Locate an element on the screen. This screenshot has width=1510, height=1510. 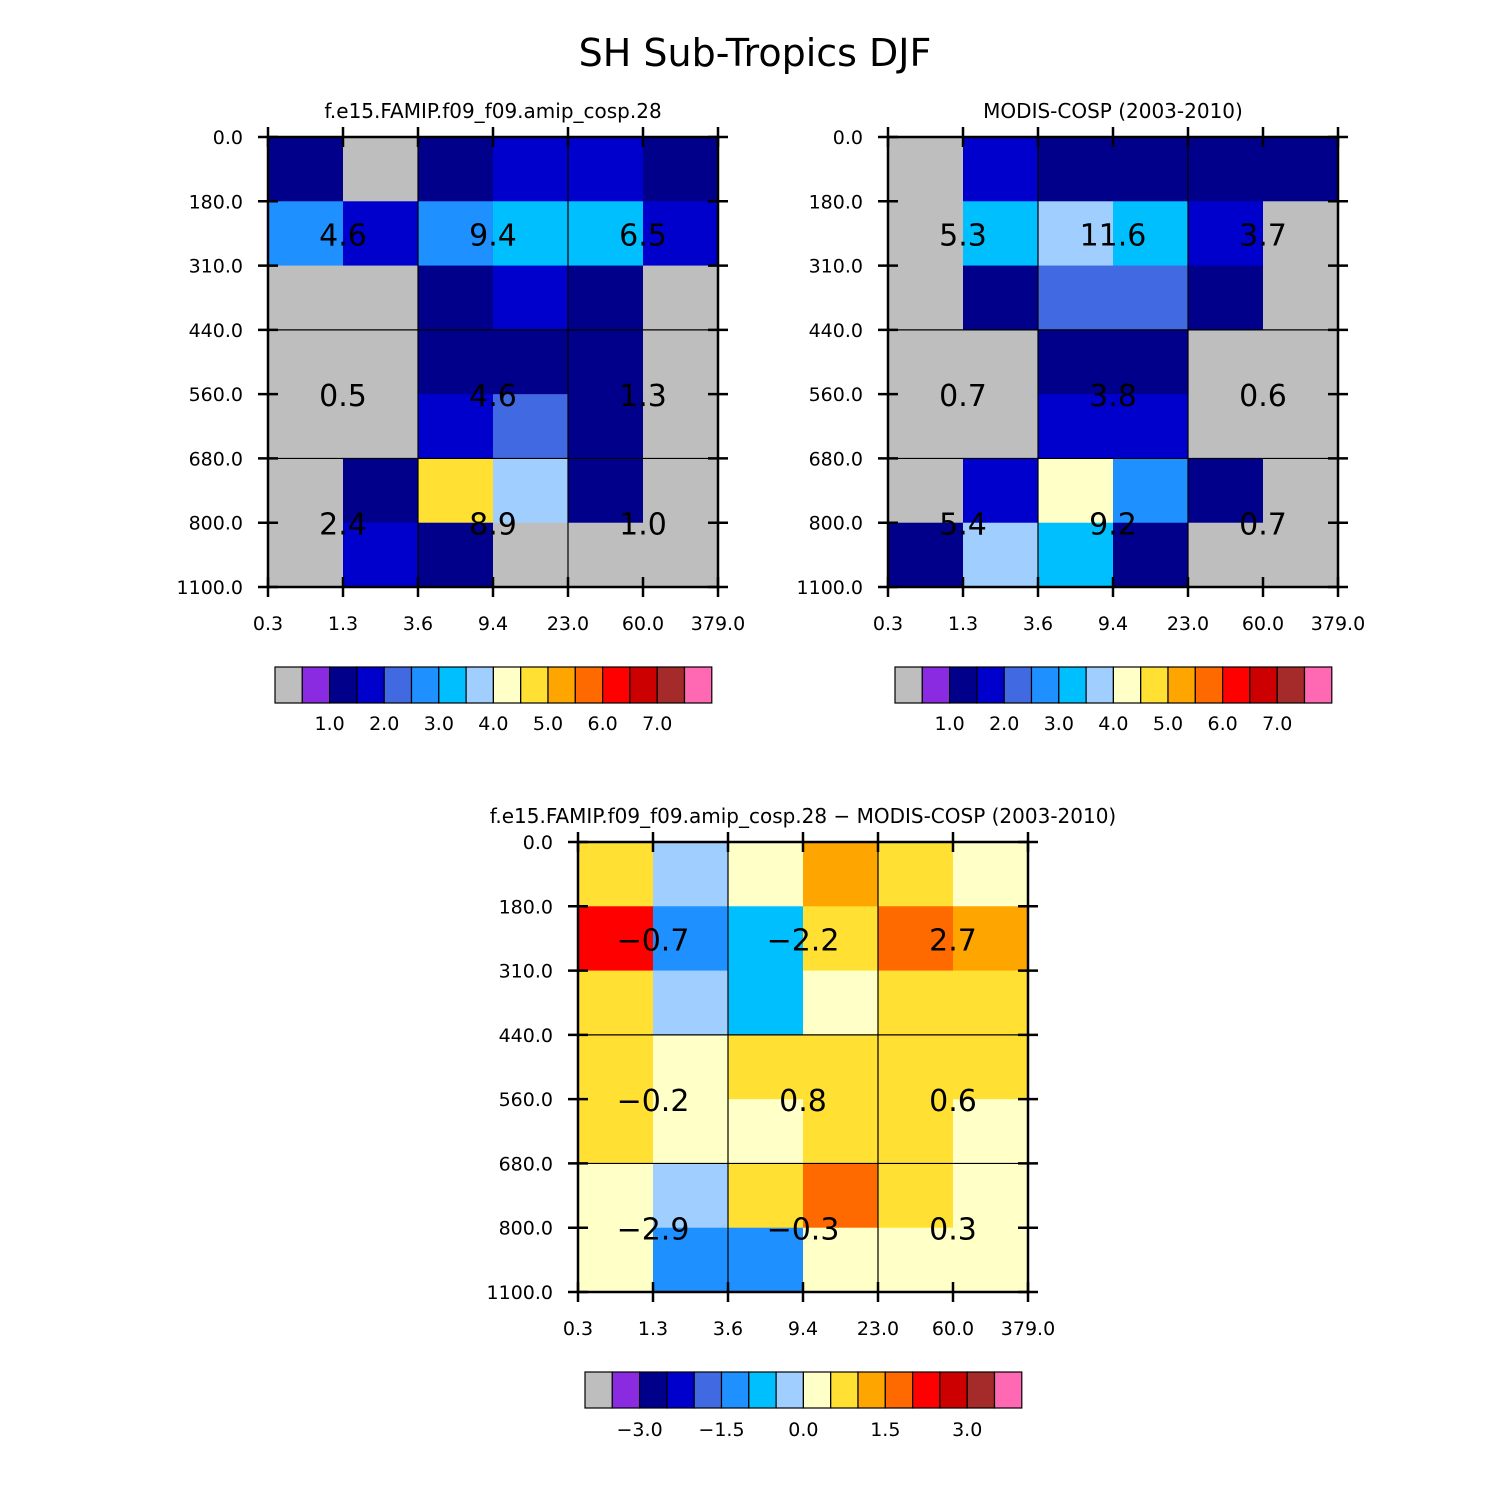
y-tick-label: 310.0 is located at coordinates (836, 267).